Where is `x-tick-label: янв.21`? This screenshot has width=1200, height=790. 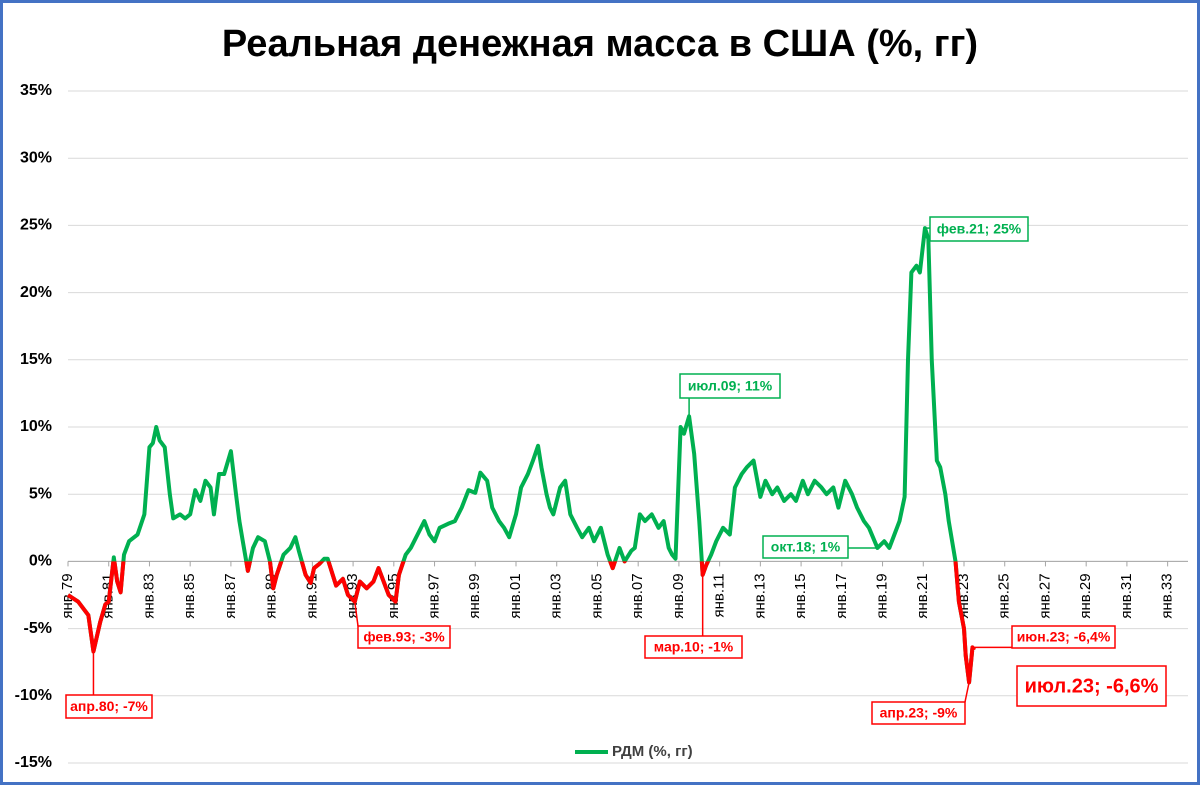
x-tick-label: янв.21 is located at coordinates (922, 595).